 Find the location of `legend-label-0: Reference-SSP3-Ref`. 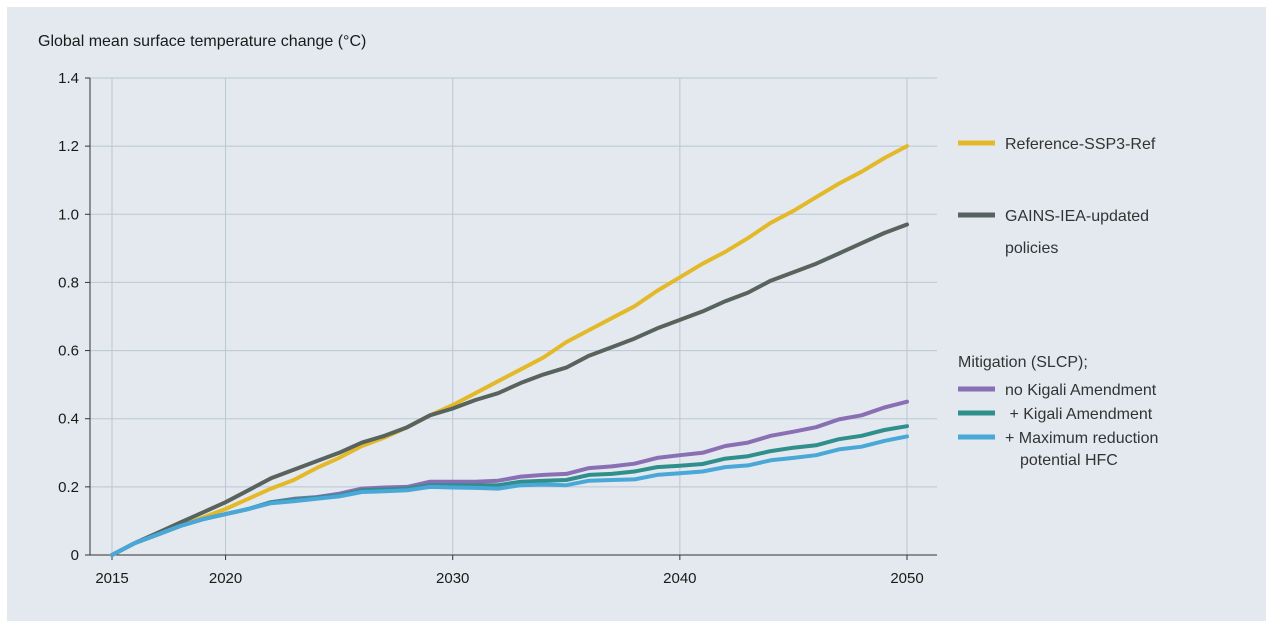

legend-label-0: Reference-SSP3-Ref is located at coordinates (1080, 144).